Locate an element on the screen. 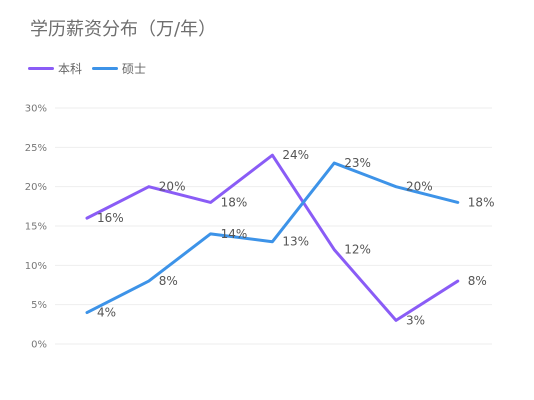 The image size is (534, 400). chart-title: 学历薪资分布（万/年） is located at coordinates (123, 29).